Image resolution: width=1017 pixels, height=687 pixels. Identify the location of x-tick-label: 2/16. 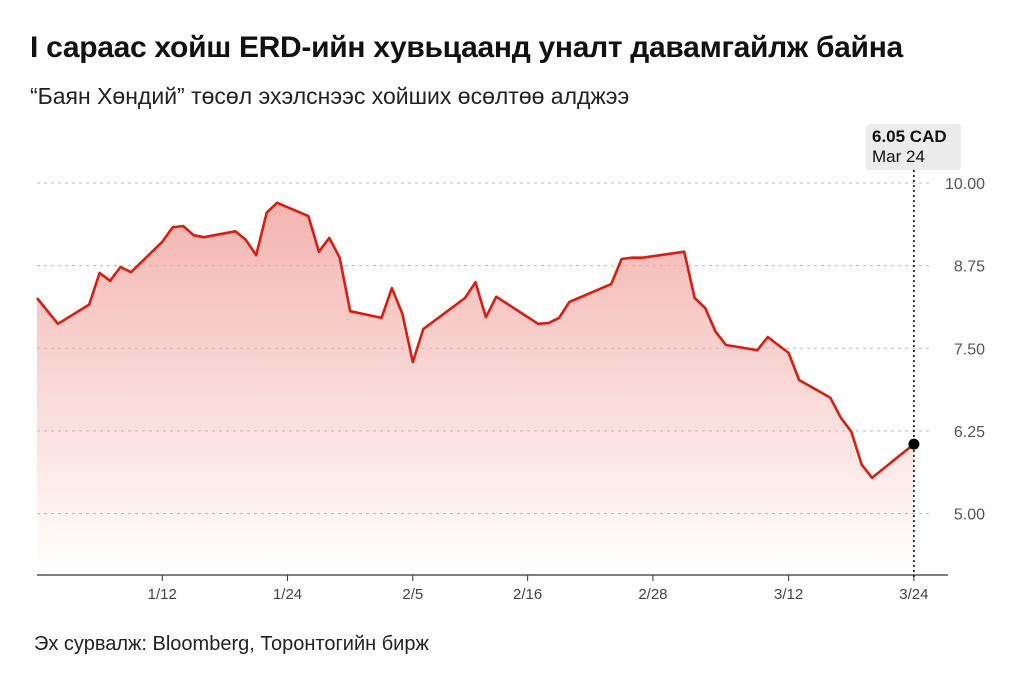
(527, 594).